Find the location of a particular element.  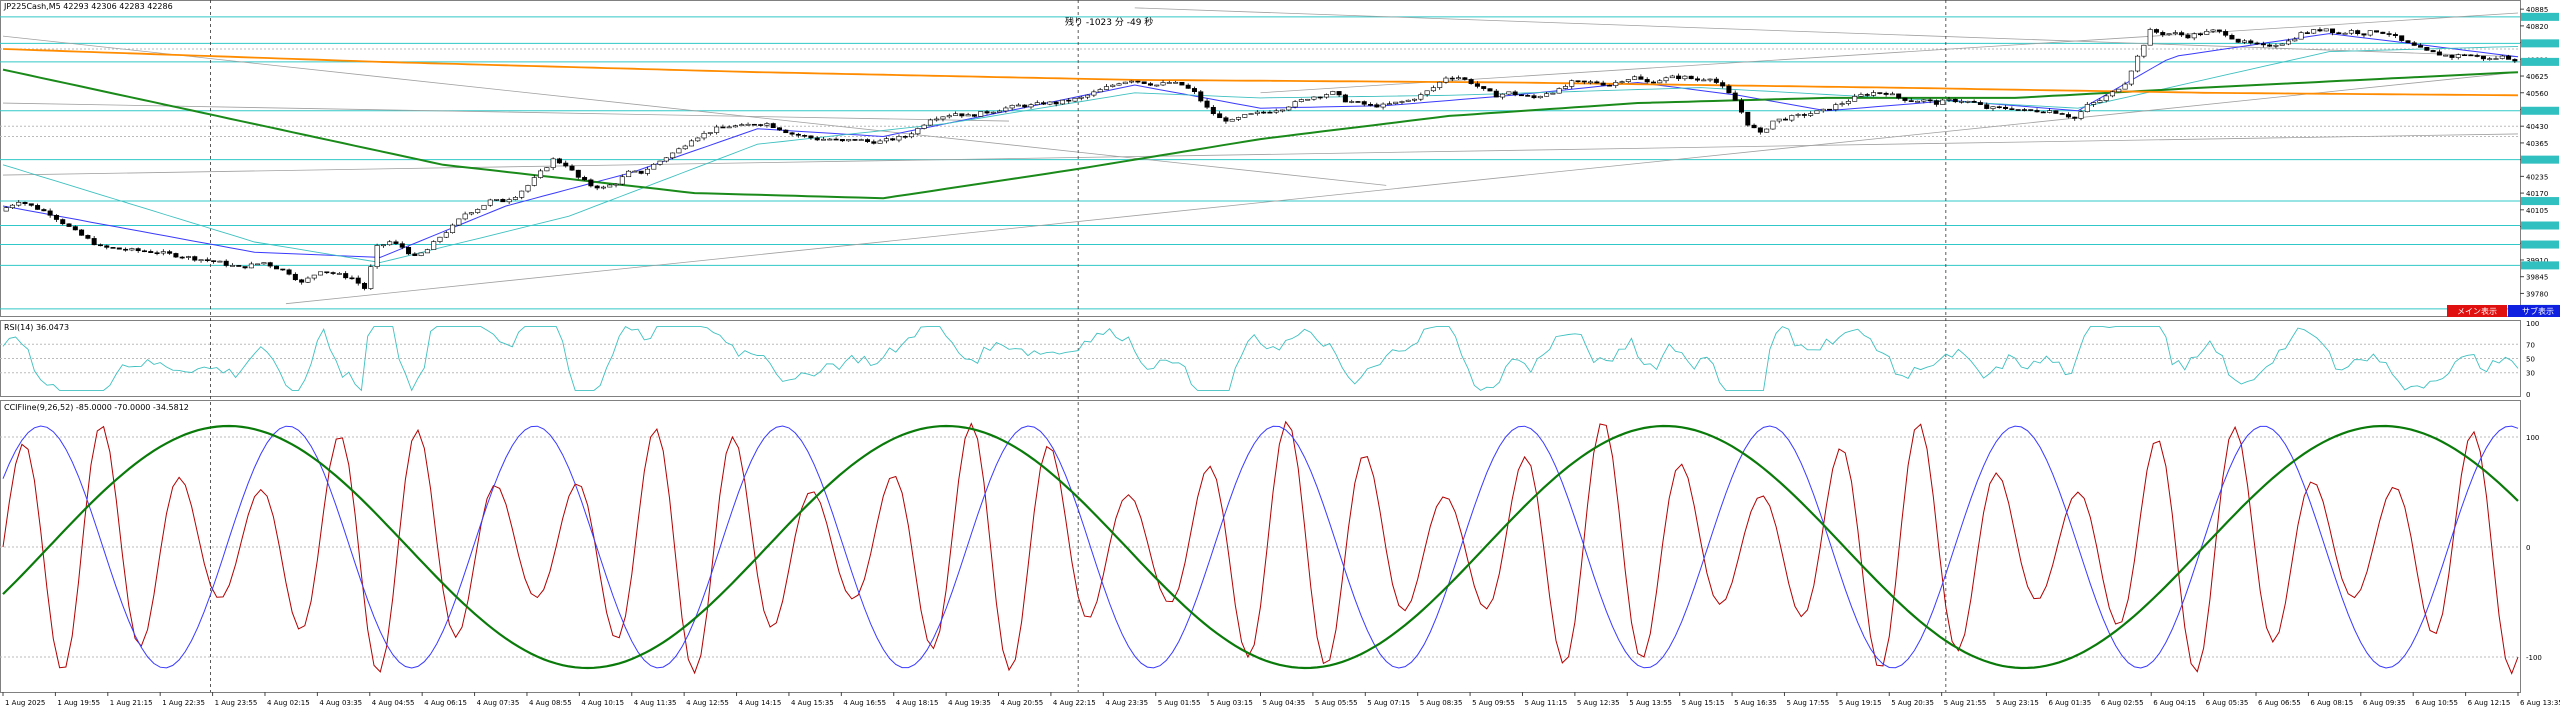

time-tick-label: 4 Aug 16:55 is located at coordinates (864, 703).